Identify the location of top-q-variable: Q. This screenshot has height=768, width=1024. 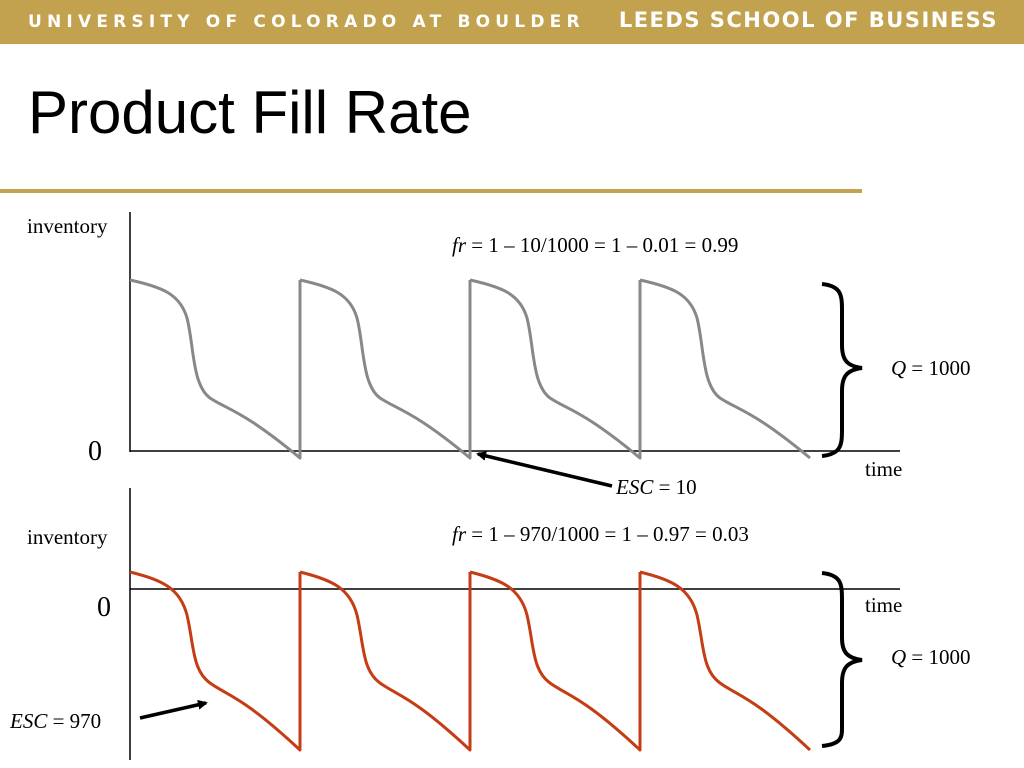
(899, 368).